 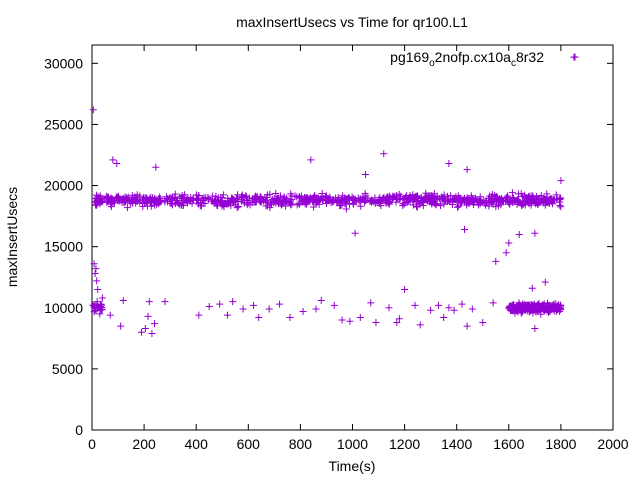 What do you see at coordinates (513, 63) in the screenshot?
I see `legend-subscript: c` at bounding box center [513, 63].